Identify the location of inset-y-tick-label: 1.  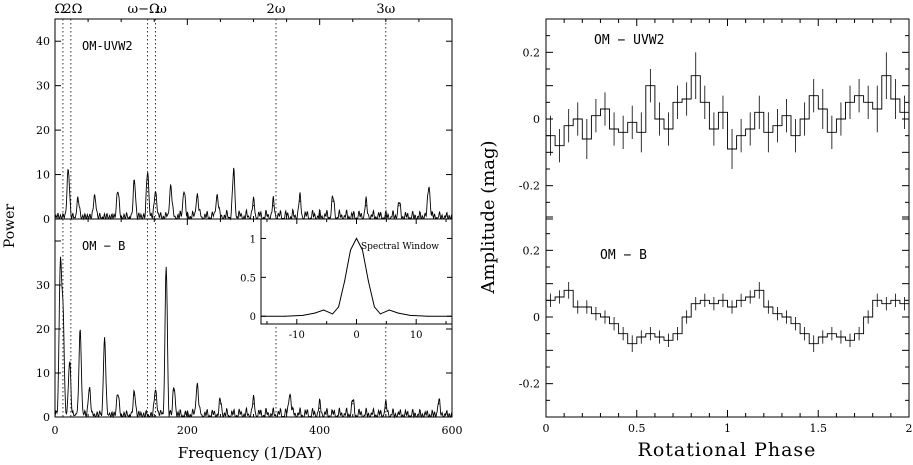
(253, 239).